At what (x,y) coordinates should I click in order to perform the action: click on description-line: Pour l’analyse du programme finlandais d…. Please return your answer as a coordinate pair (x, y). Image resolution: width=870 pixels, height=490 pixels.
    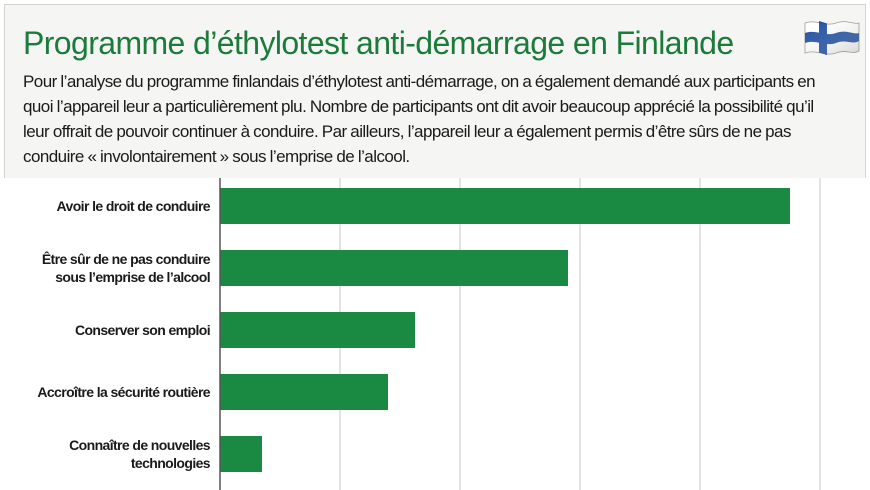
    Looking at the image, I should click on (419, 81).